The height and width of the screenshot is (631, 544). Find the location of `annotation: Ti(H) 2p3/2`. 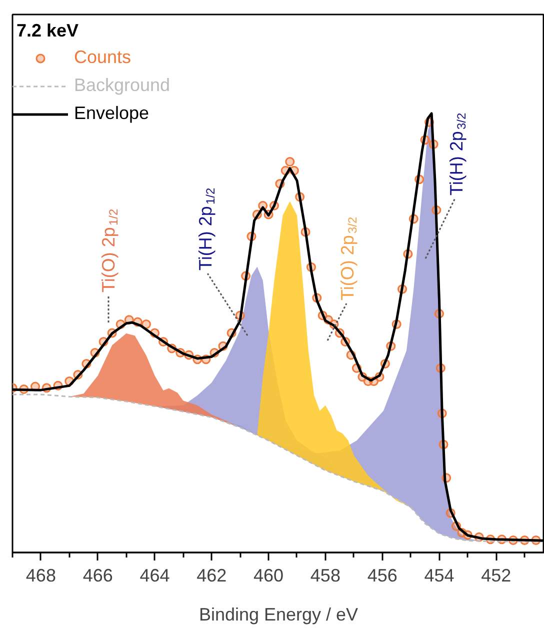

annotation: Ti(H) 2p3/2 is located at coordinates (457, 154).